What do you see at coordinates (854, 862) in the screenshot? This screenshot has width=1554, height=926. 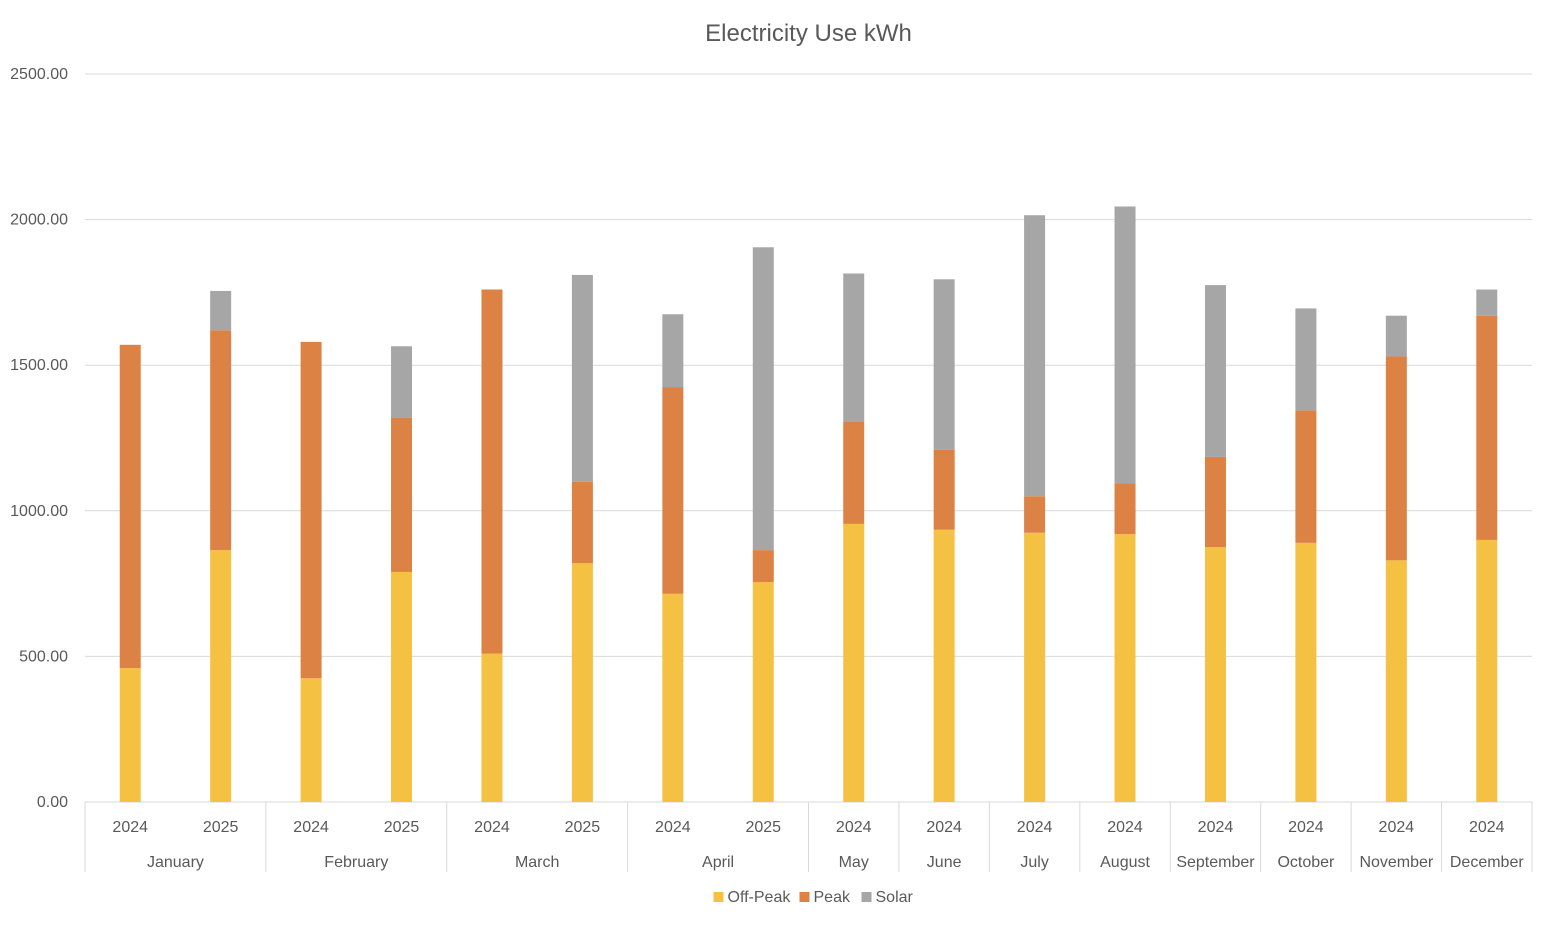 I see `month-label: May` at bounding box center [854, 862].